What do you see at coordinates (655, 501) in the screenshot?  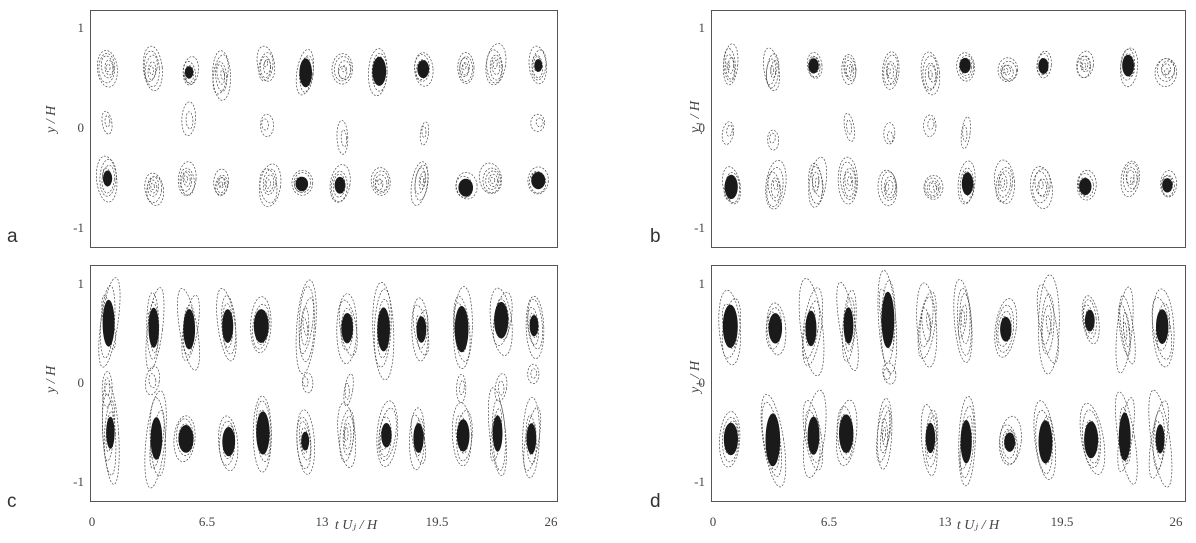 I see `panel-letter-d: d` at bounding box center [655, 501].